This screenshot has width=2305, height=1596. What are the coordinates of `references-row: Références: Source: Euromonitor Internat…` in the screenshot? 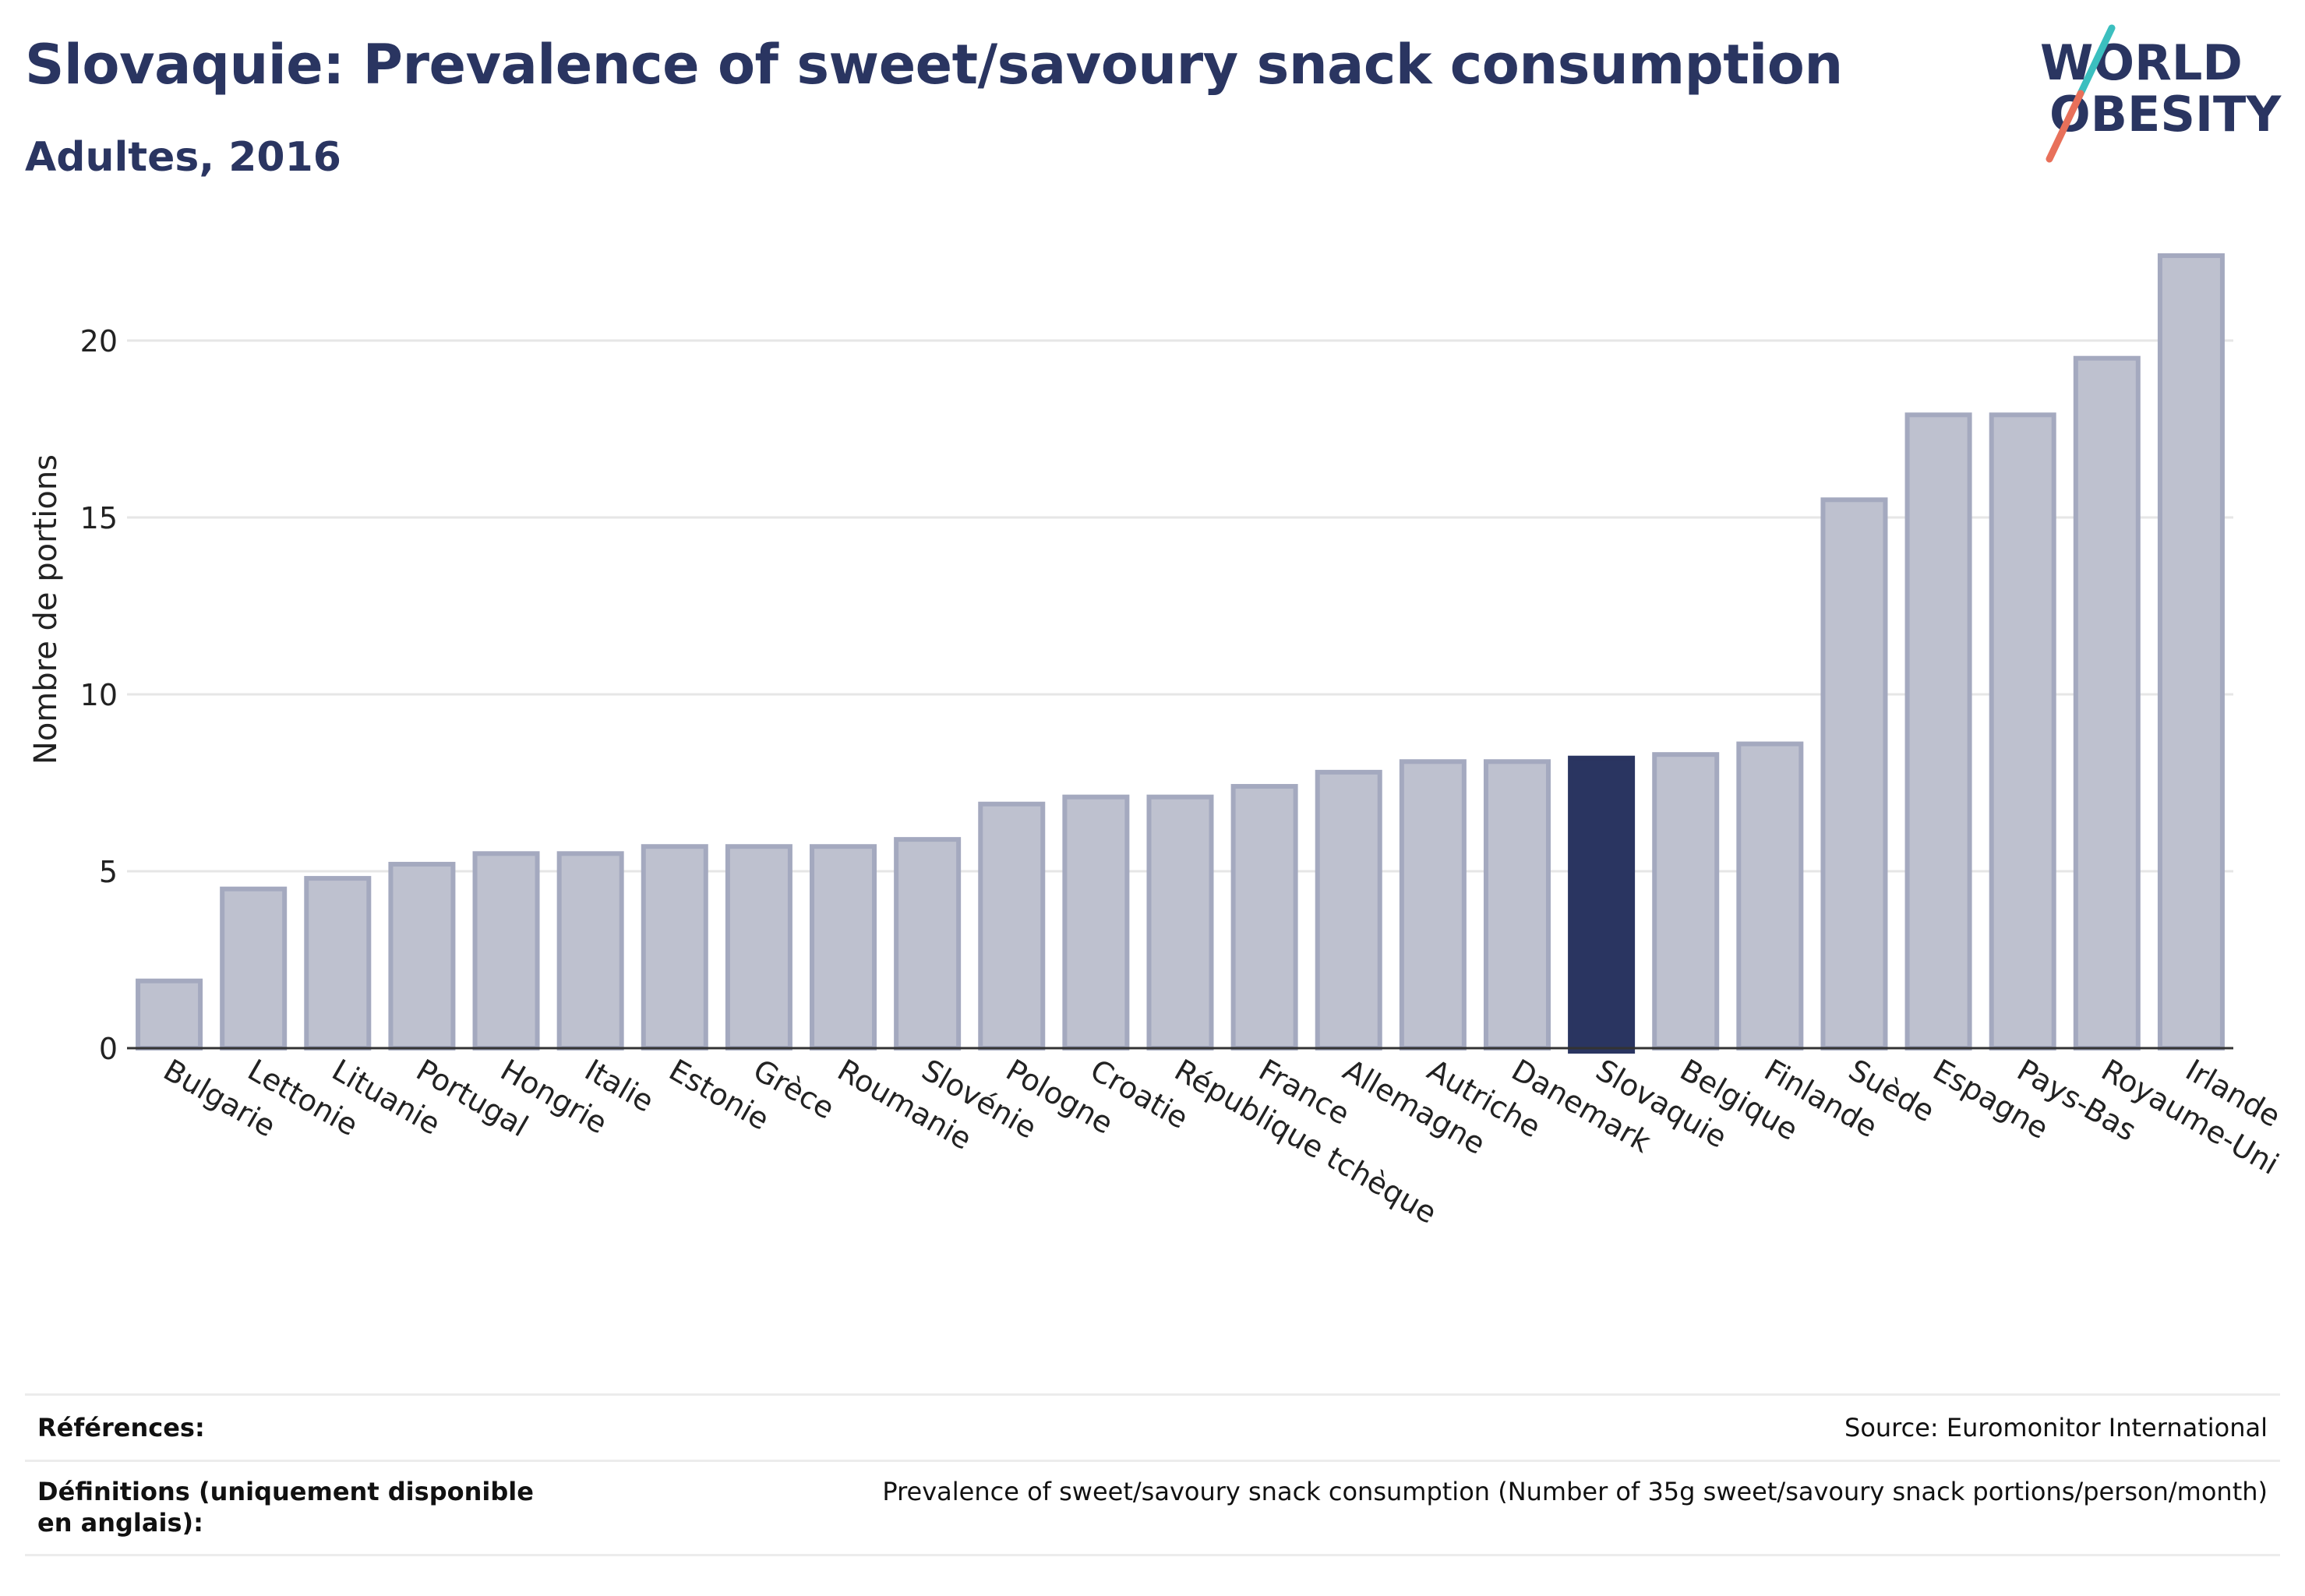 It's located at (1152, 1426).